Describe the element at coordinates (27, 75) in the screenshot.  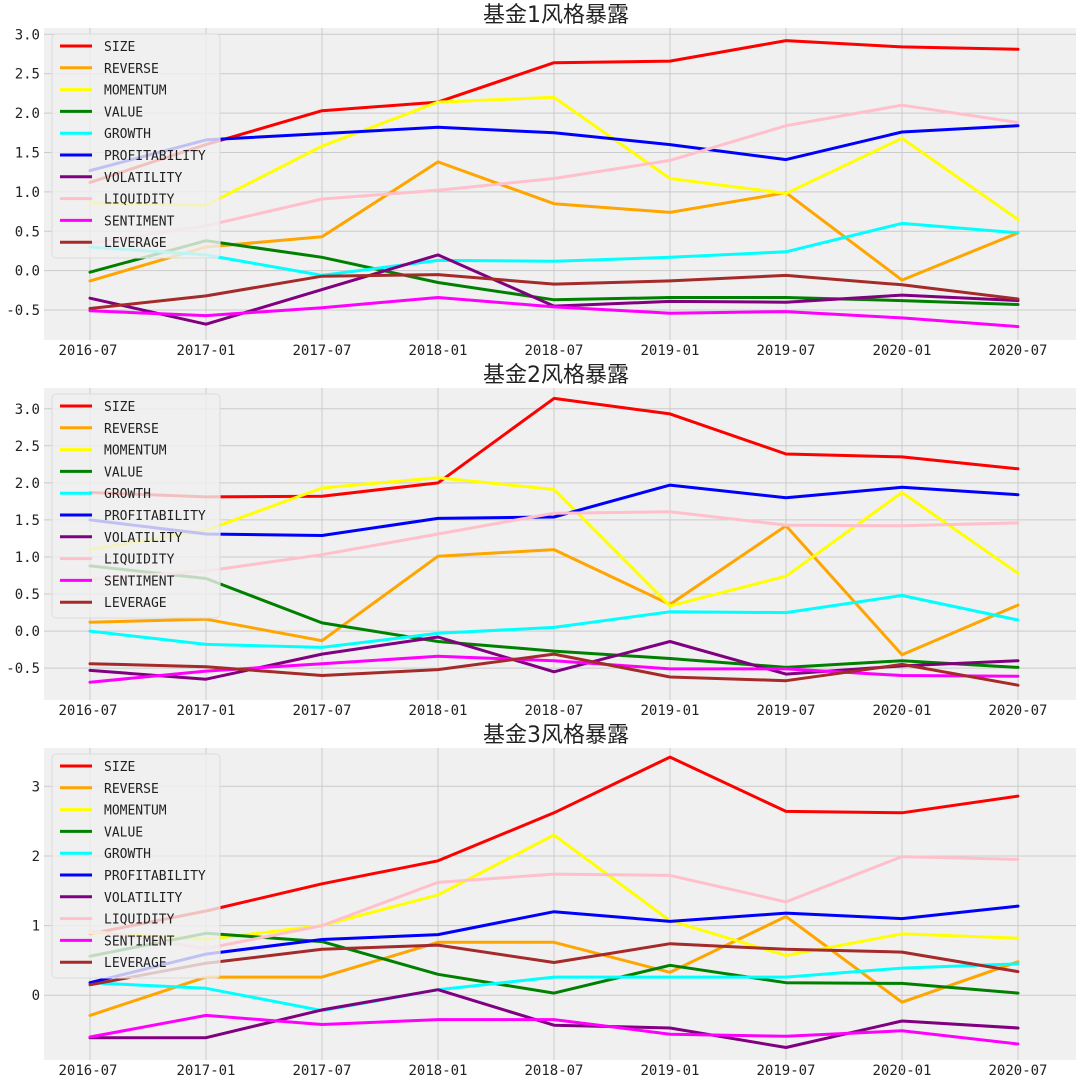
I see `y-tick-label: 2.5` at that location.